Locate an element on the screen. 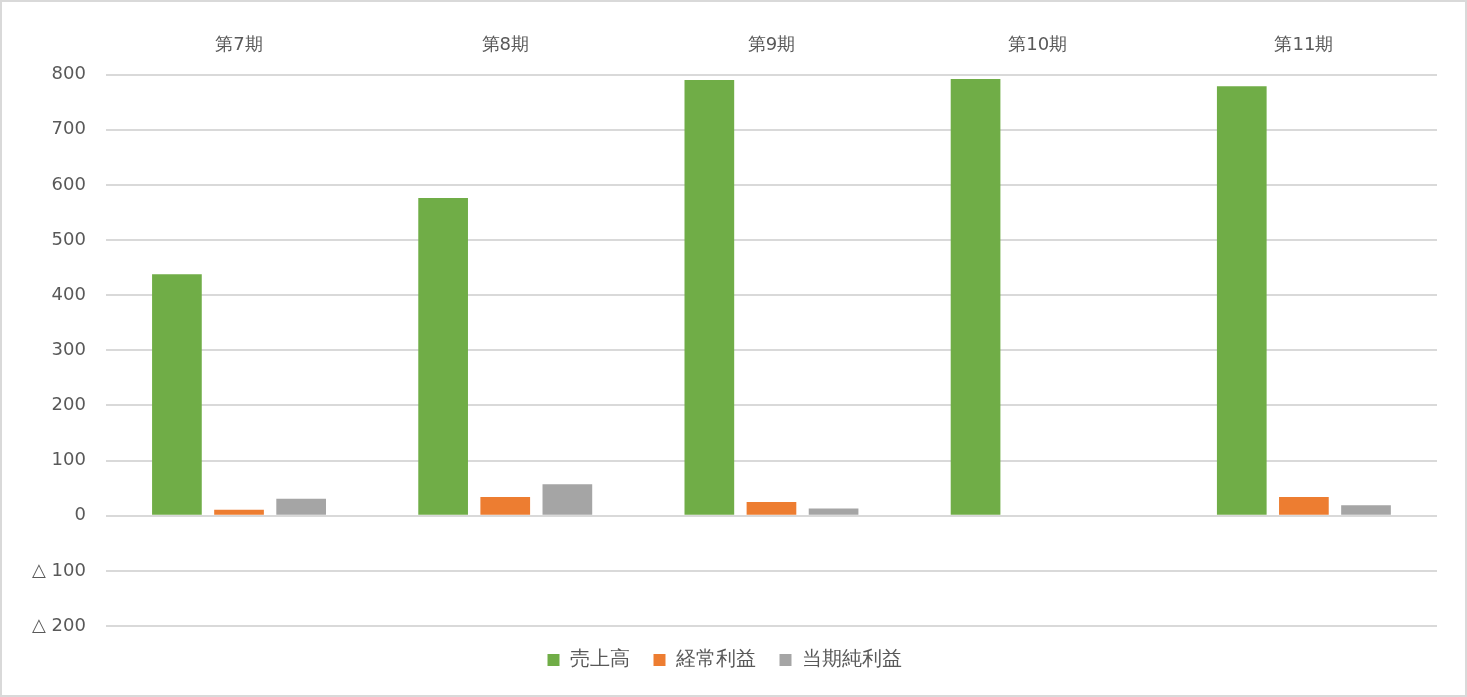  x-tick-label: 第11期 is located at coordinates (1304, 44).